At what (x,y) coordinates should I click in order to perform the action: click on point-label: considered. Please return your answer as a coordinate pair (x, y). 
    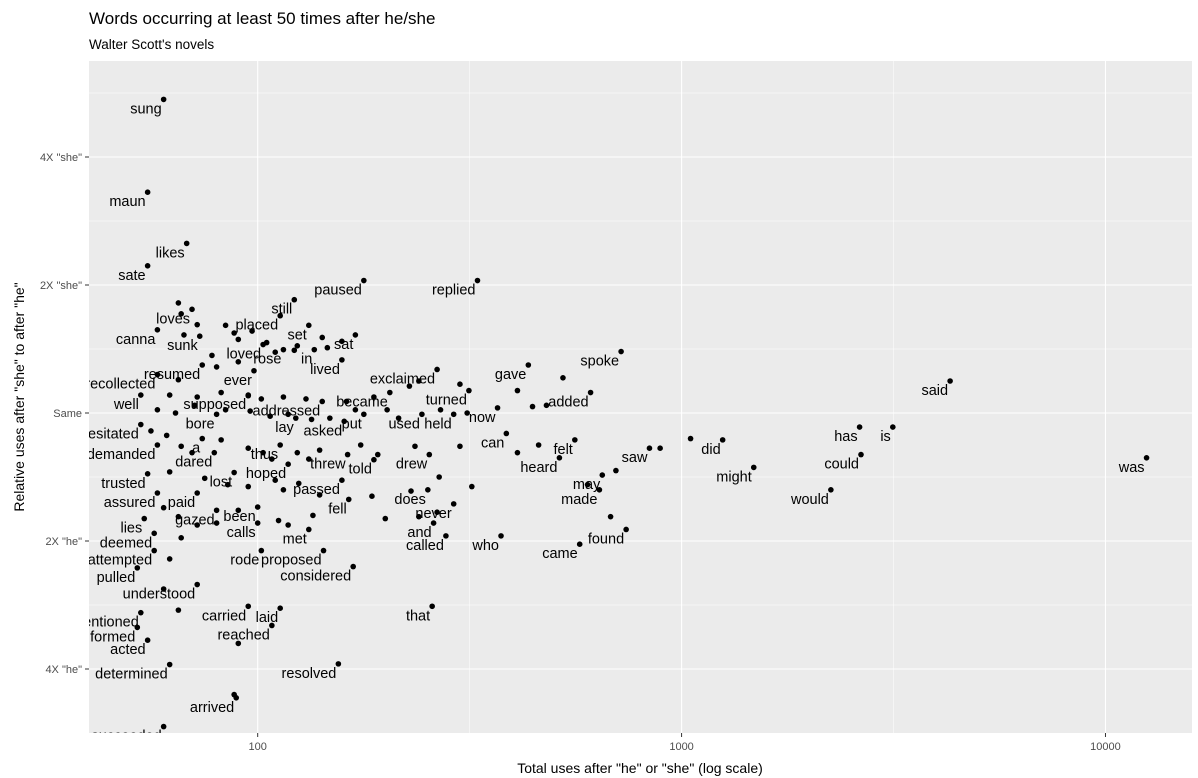
    Looking at the image, I should click on (315, 577).